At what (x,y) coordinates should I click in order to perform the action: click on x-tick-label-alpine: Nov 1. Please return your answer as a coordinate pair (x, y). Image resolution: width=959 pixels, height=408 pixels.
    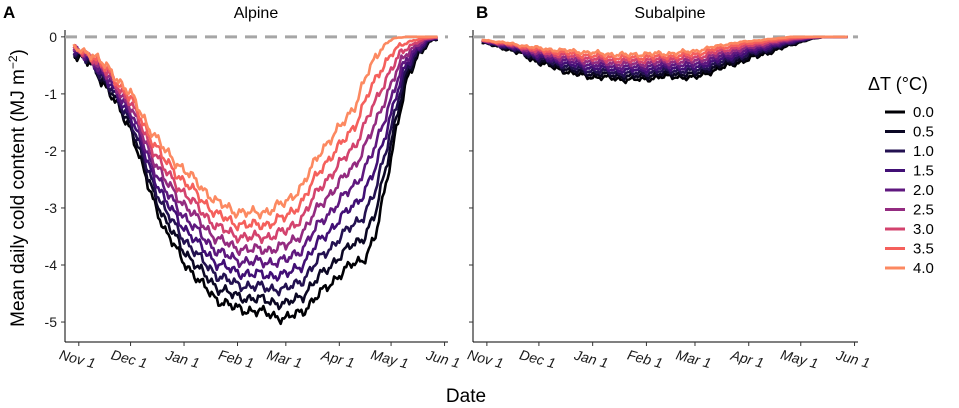
    Looking at the image, I should click on (77, 358).